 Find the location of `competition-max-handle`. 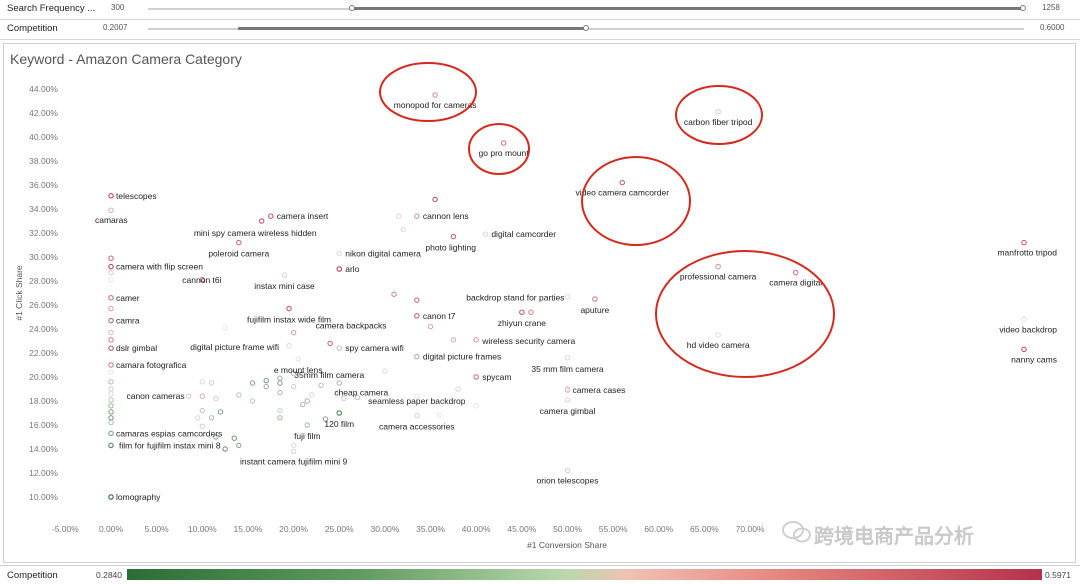

competition-max-handle is located at coordinates (586, 28).